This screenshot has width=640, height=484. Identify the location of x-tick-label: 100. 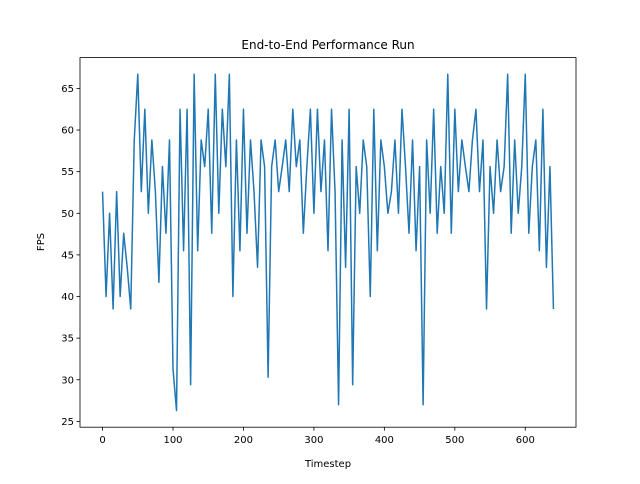
(172, 440).